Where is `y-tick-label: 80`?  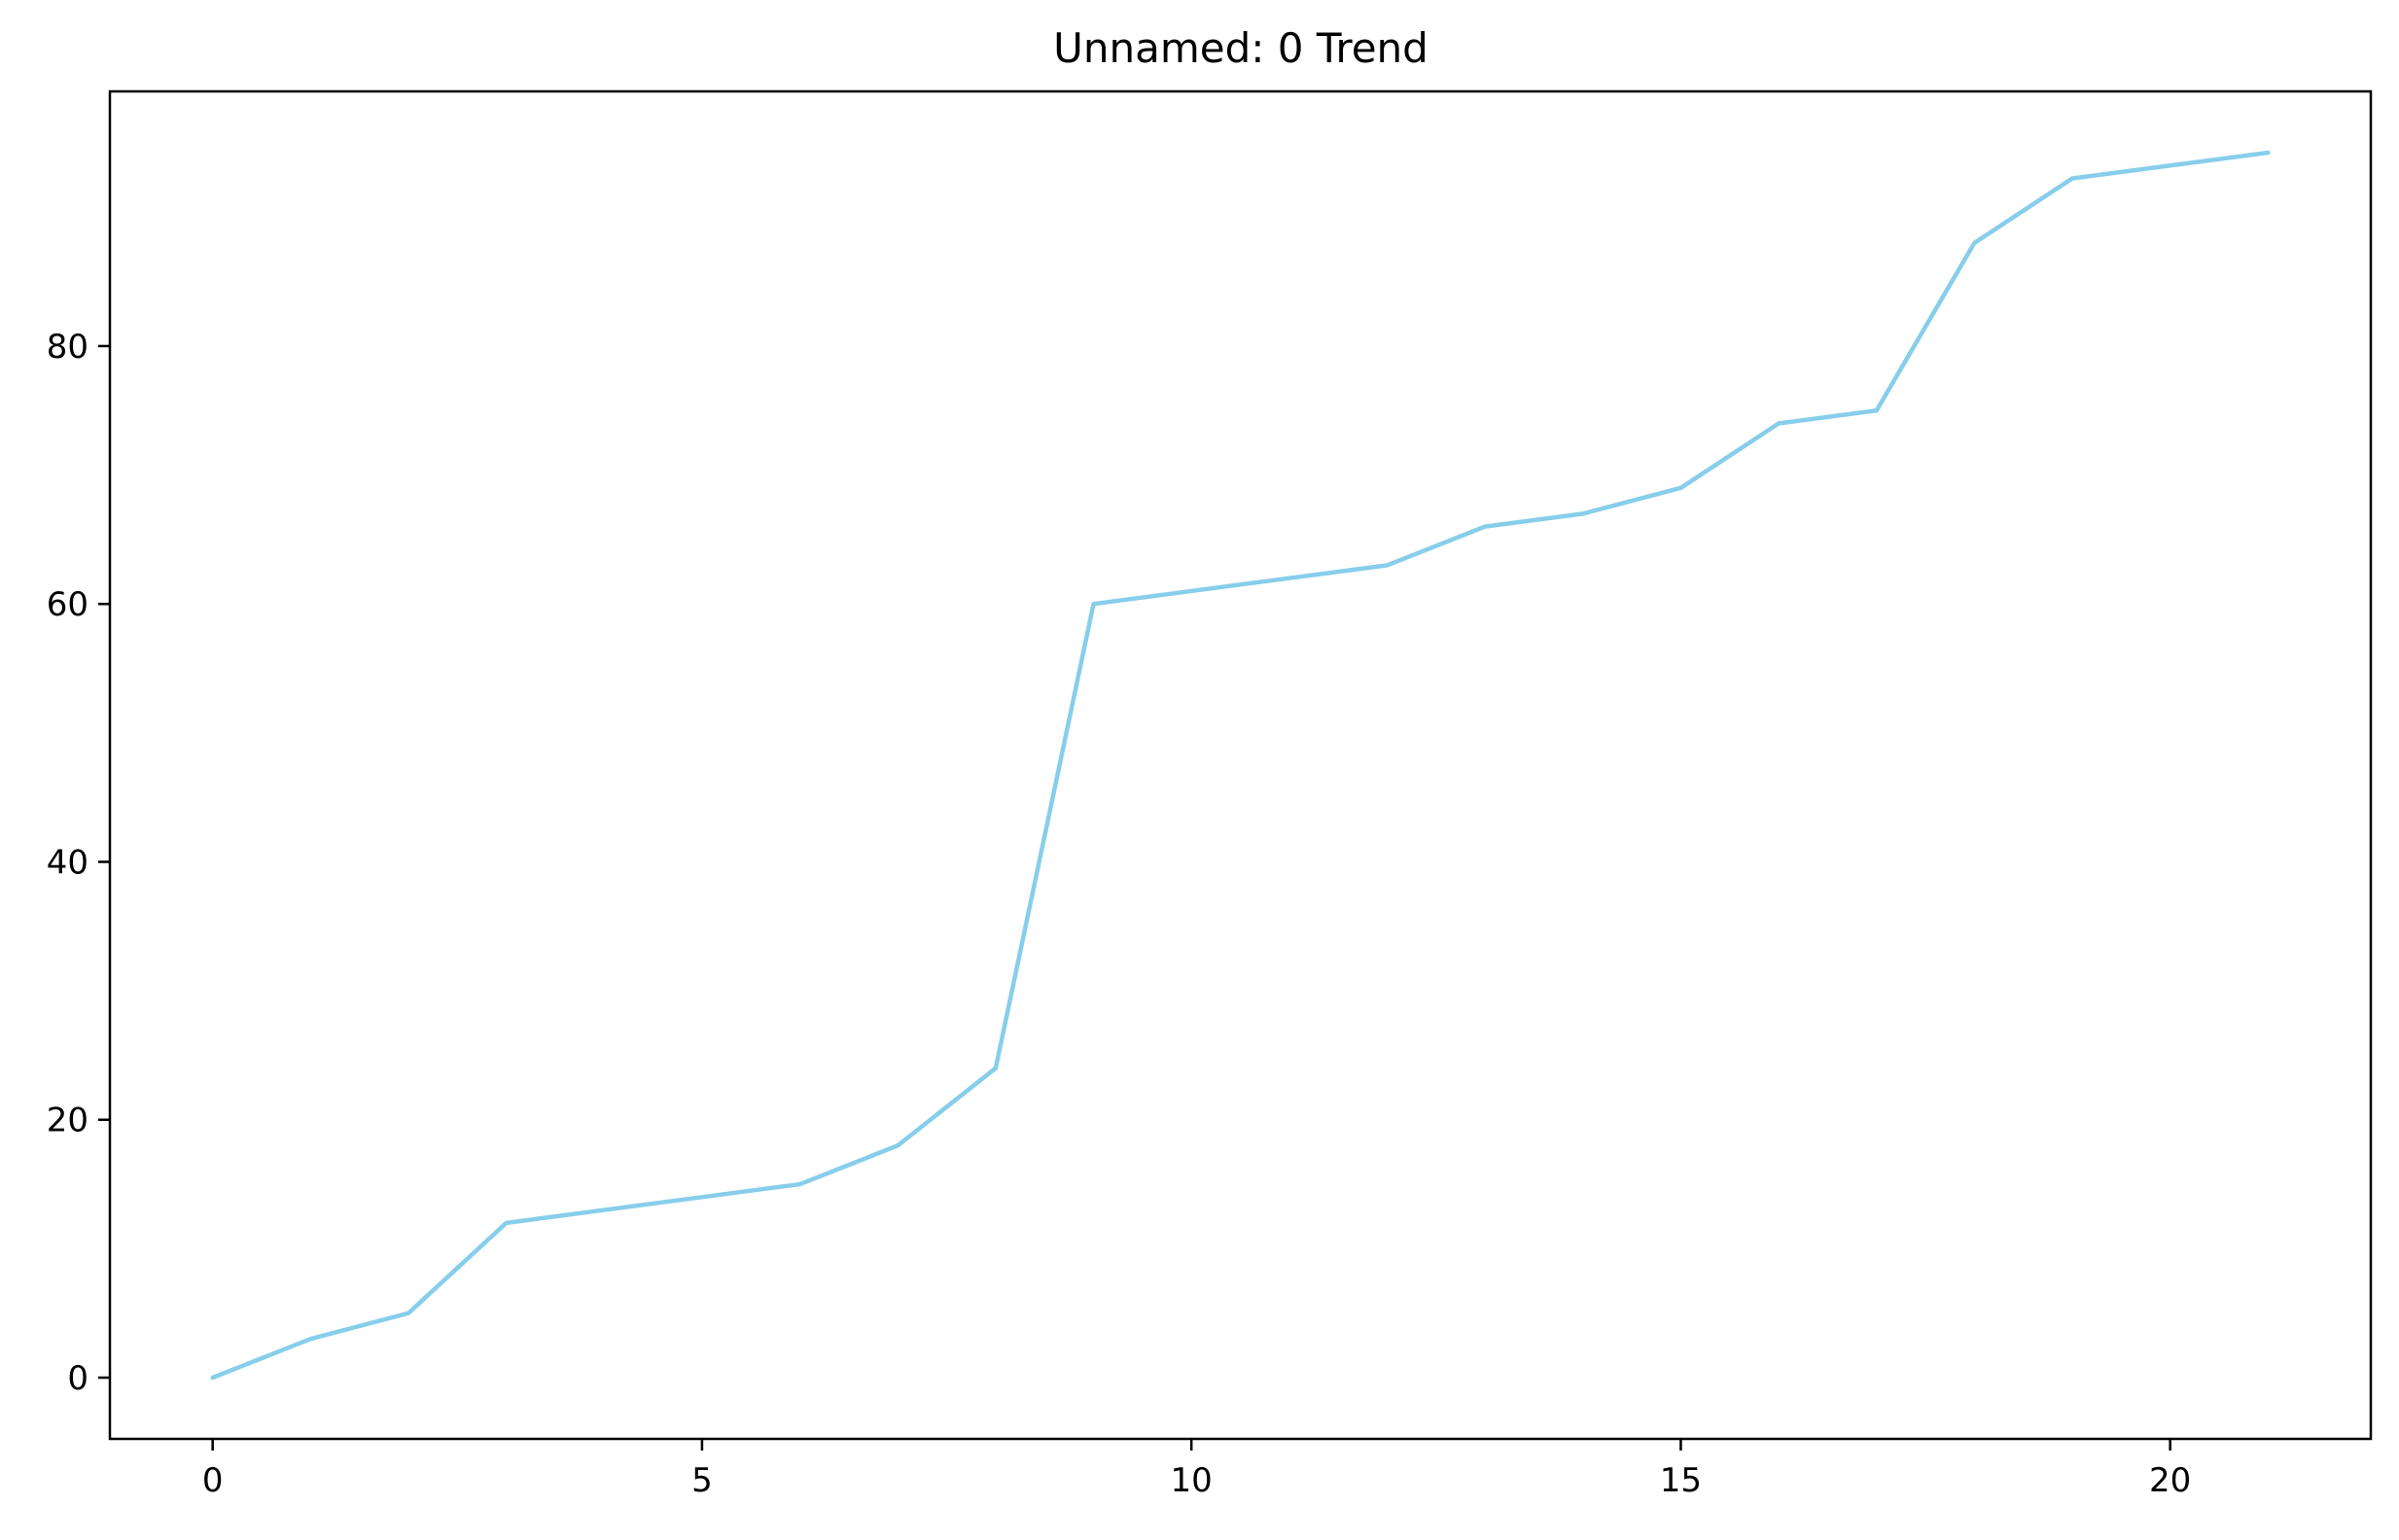 y-tick-label: 80 is located at coordinates (67, 347).